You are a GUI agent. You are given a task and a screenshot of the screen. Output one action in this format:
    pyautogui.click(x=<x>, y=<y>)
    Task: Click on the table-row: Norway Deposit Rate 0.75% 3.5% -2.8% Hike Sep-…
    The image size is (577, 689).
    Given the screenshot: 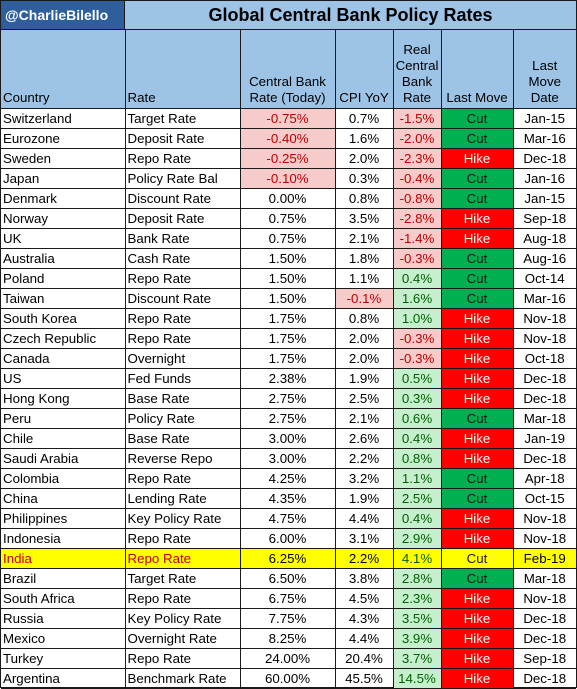 What is the action you would take?
    pyautogui.click(x=288, y=218)
    